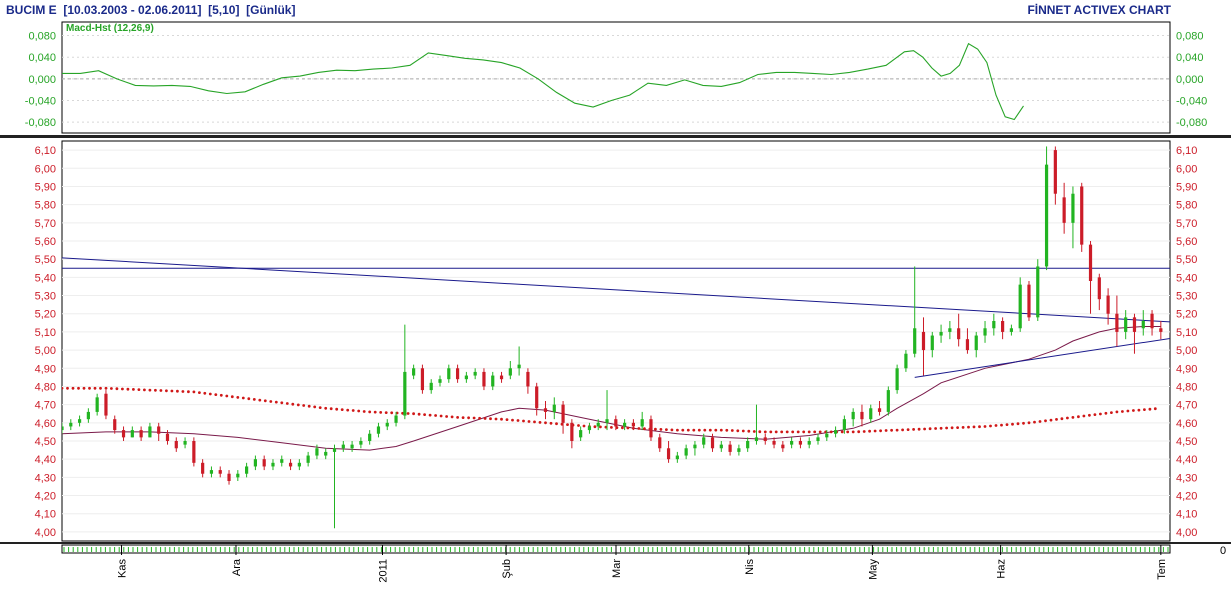 Image resolution: width=1231 pixels, height=599 pixels. What do you see at coordinates (1190, 37) in the screenshot?
I see `macd-ytick-right: 0,080` at bounding box center [1190, 37].